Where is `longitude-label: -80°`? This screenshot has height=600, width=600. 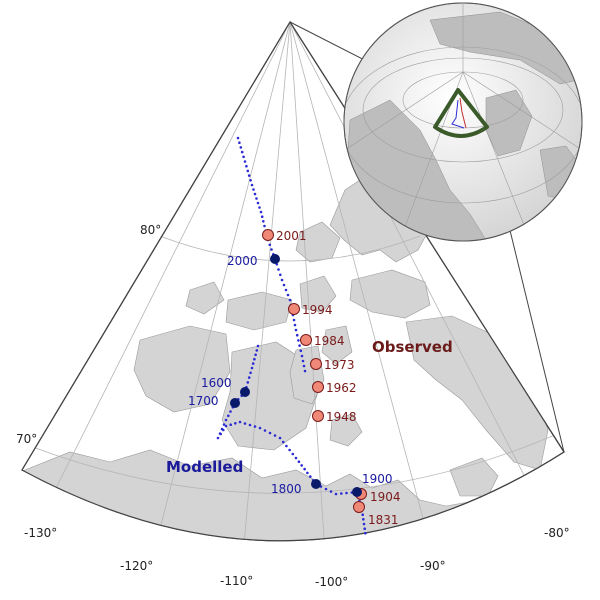
longitude-label: -80° is located at coordinates (557, 533).